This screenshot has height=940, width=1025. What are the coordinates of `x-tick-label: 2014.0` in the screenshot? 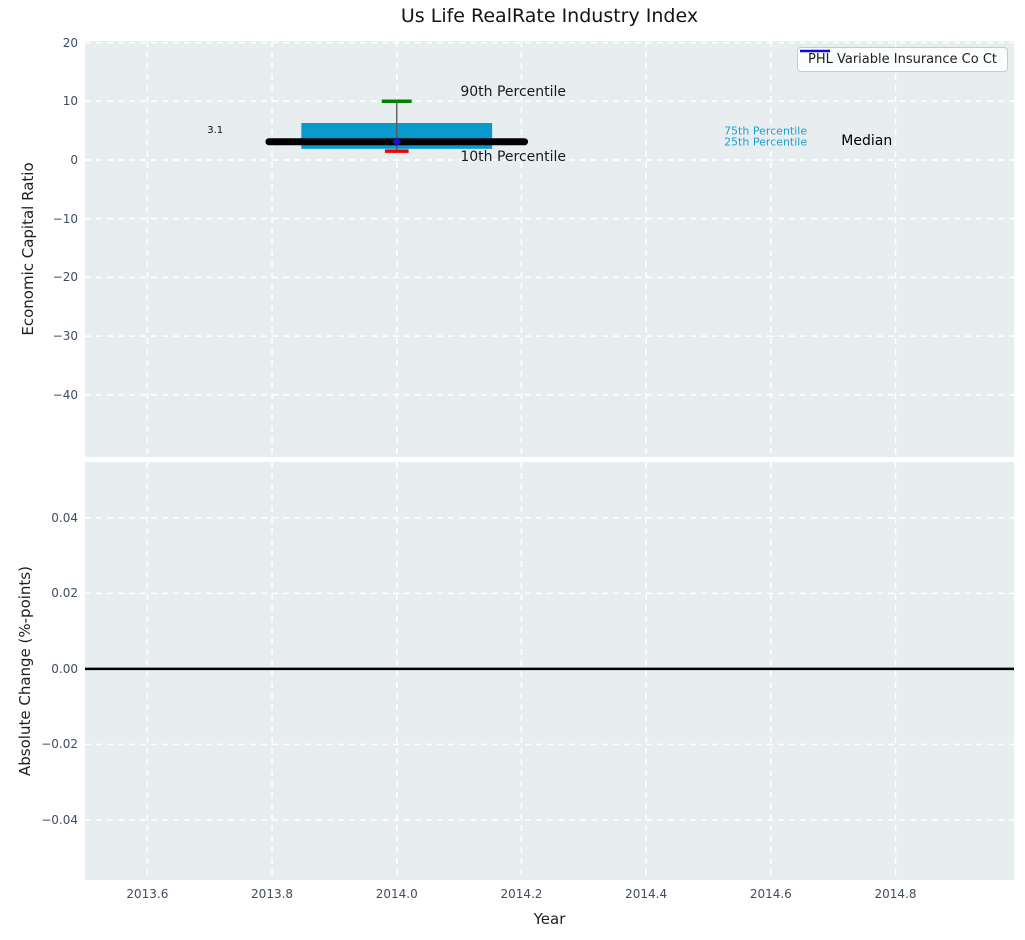 It's located at (396, 894).